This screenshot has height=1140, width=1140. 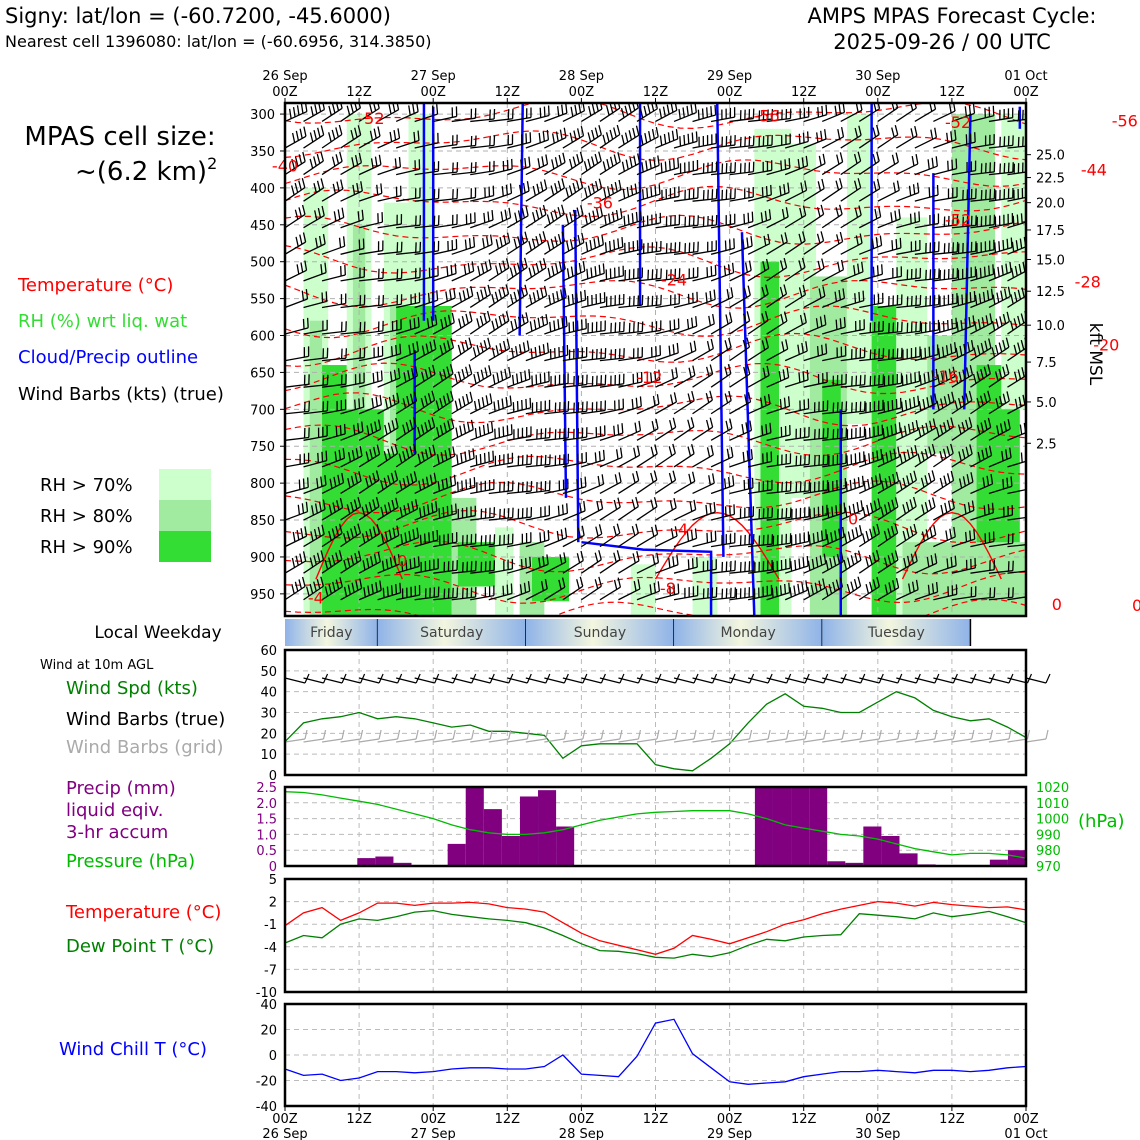 I want to click on p-tick-label-0: 300, so click(x=262, y=115).